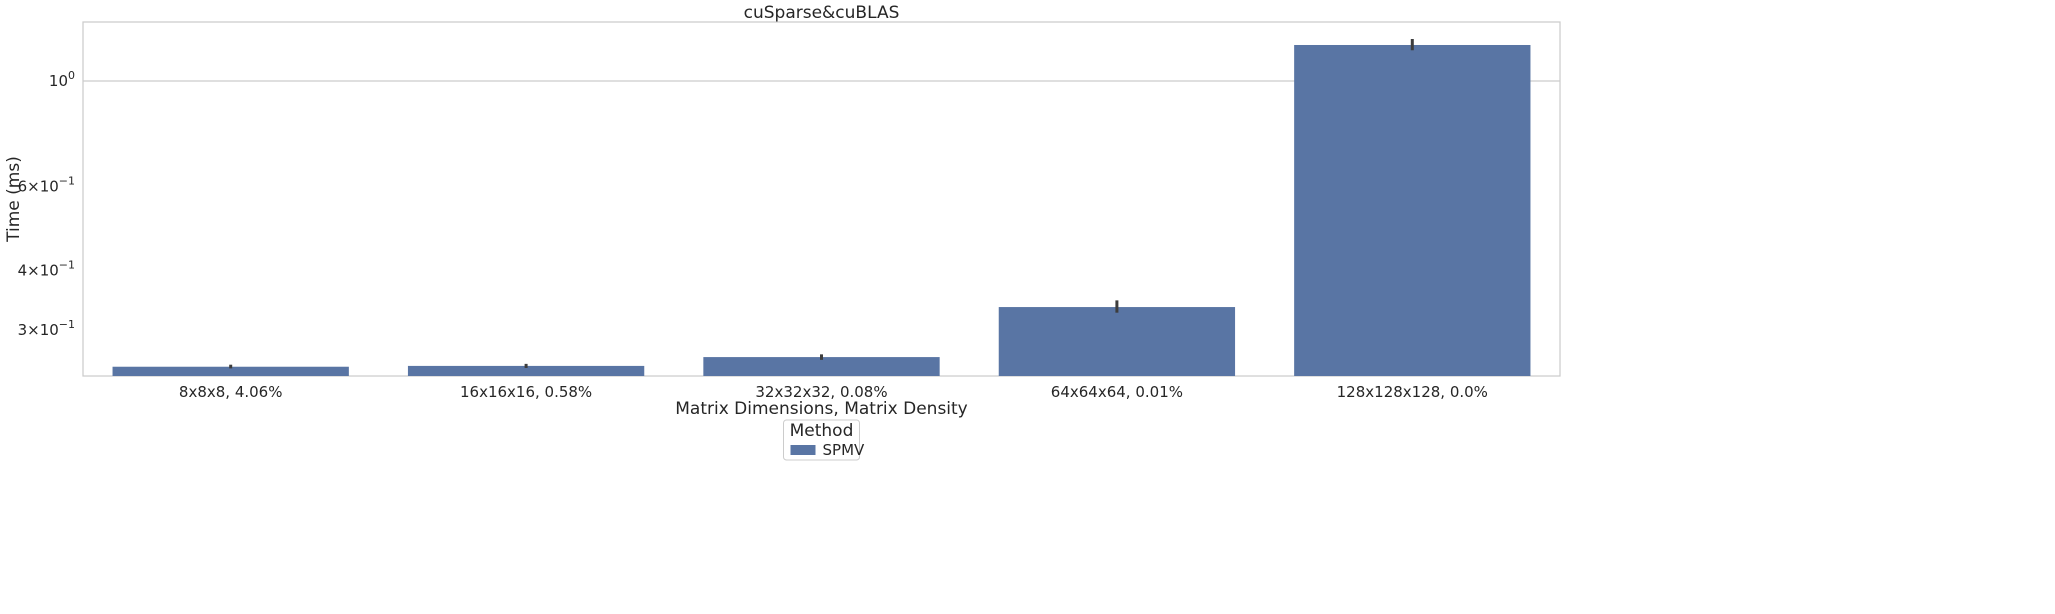 This screenshot has width=2055, height=614. What do you see at coordinates (821, 392) in the screenshot?
I see `x-tick-label: 32x32x32, 0.08%` at bounding box center [821, 392].